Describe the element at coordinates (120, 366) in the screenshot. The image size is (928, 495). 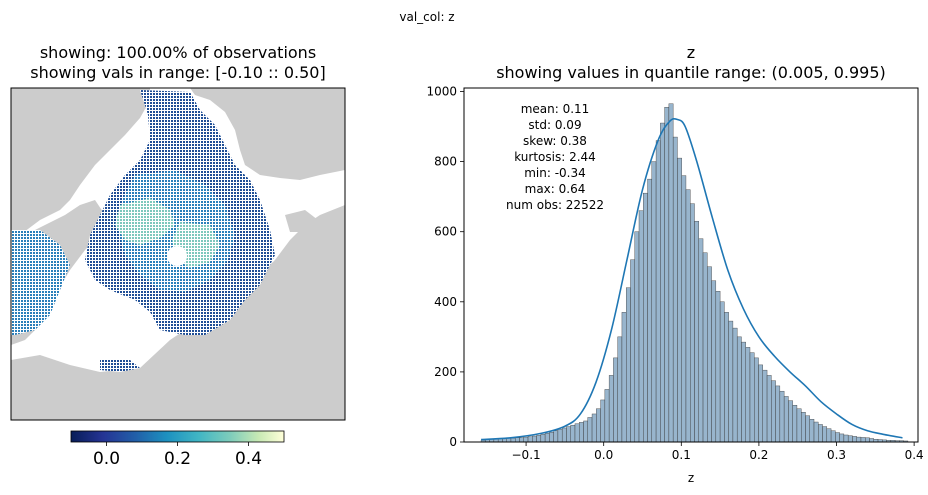
I see `obs-region-south` at that location.